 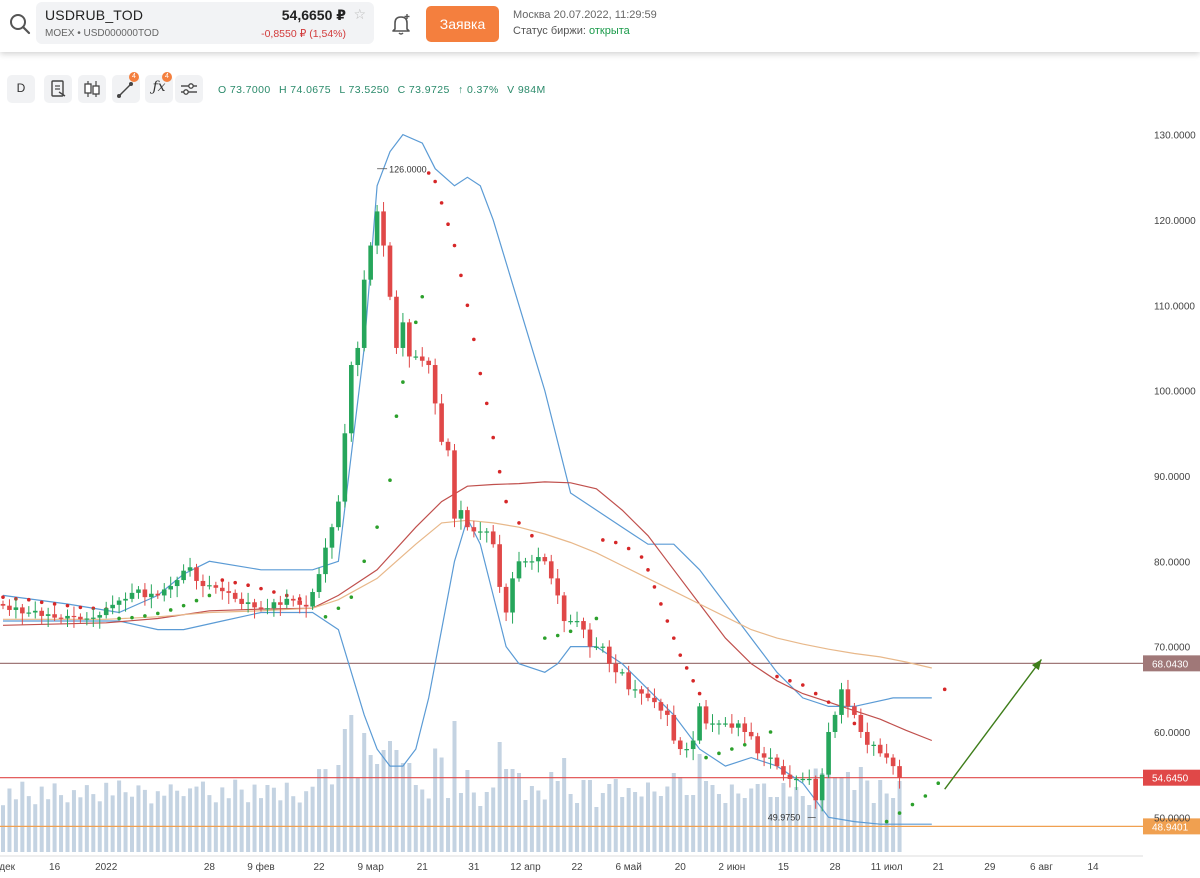 I want to click on time-tick-label: 6 май, so click(x=628, y=867).